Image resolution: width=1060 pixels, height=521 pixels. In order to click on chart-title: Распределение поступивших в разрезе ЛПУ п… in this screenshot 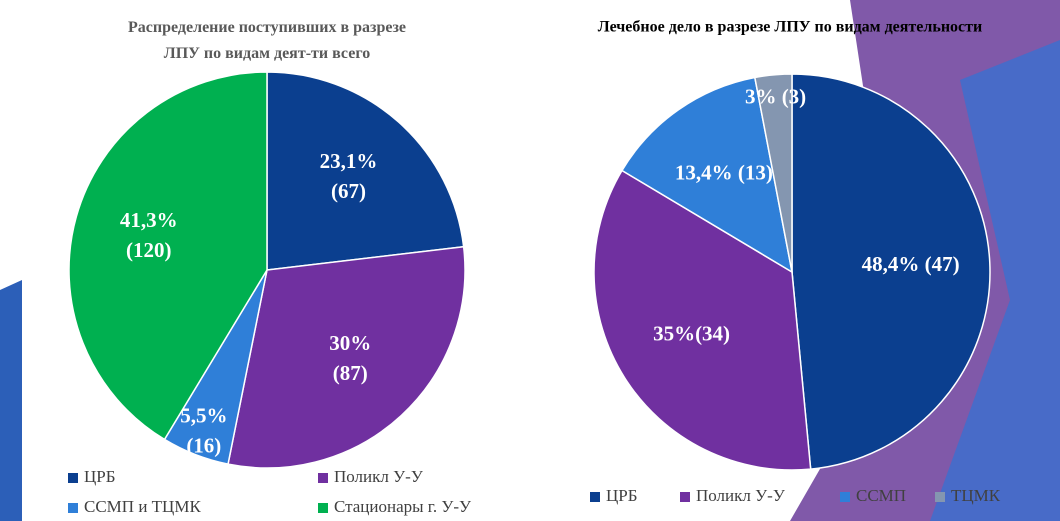, I will do `click(267, 40)`.